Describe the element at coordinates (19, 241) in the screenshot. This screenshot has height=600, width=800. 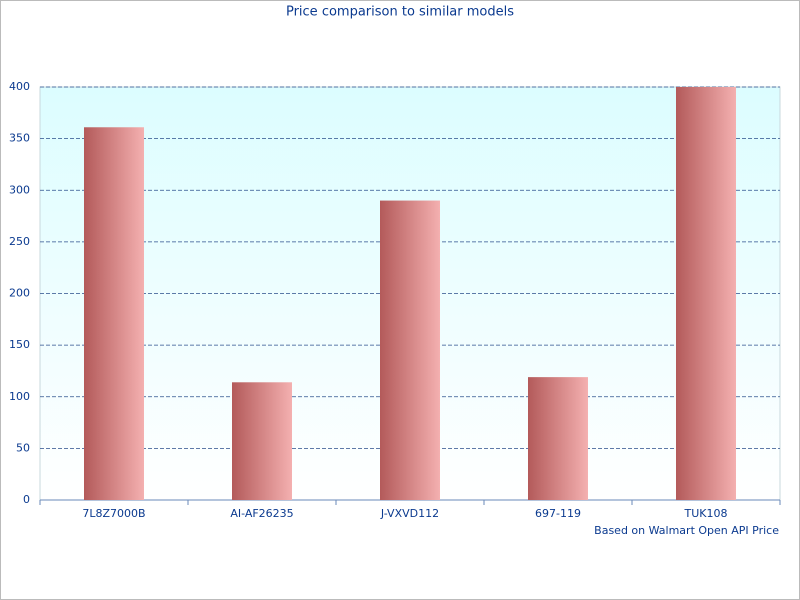
I see `y-tick-label: 250` at that location.